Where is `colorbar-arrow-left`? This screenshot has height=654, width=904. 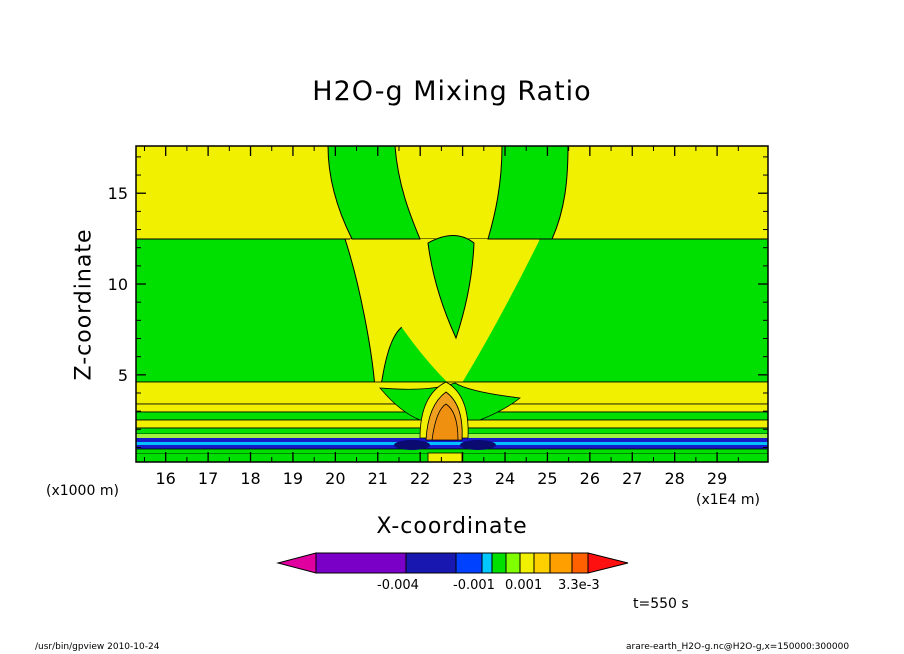 colorbar-arrow-left is located at coordinates (296, 563).